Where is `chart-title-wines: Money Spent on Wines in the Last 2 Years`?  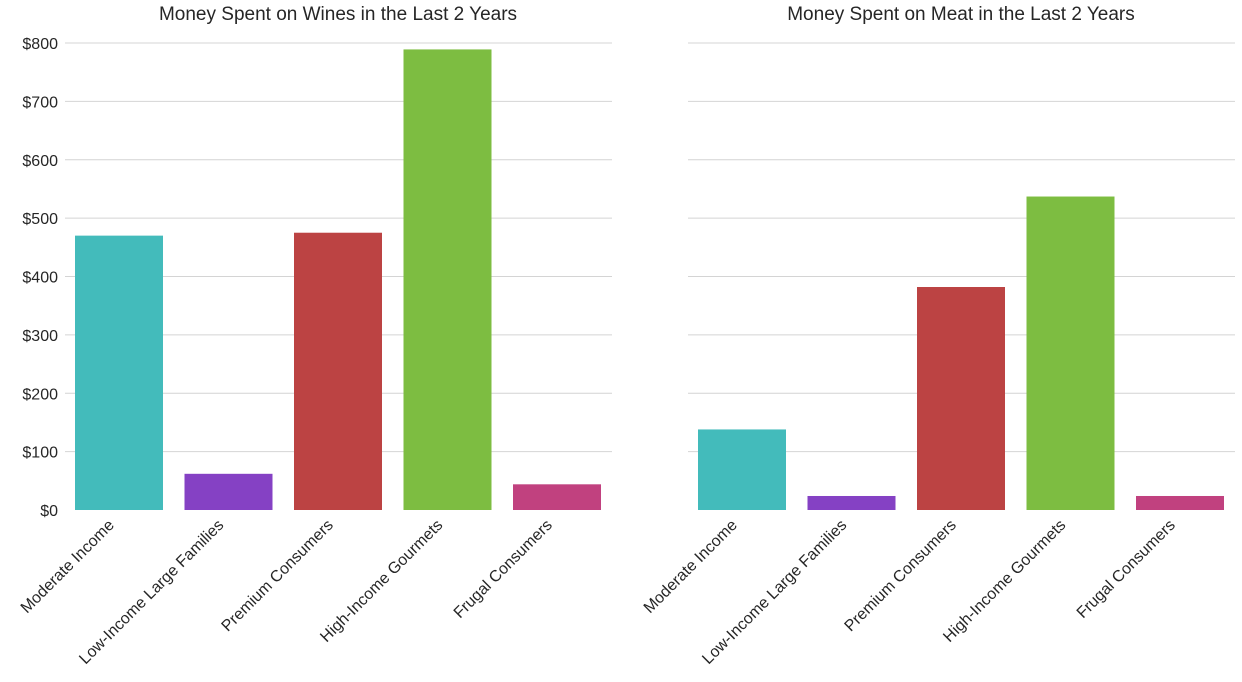 chart-title-wines: Money Spent on Wines in the Last 2 Years is located at coordinates (338, 14).